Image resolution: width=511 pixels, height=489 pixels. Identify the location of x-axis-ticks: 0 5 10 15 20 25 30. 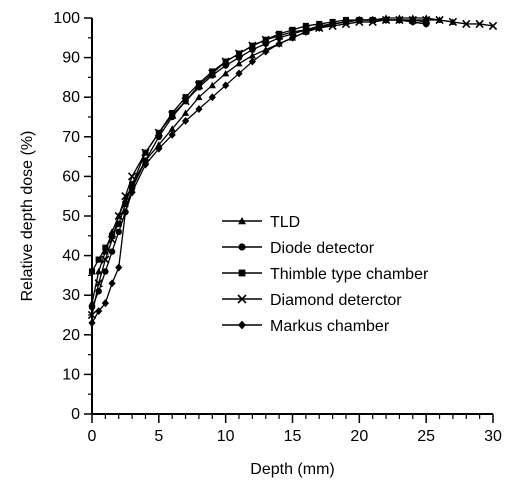
(295, 429).